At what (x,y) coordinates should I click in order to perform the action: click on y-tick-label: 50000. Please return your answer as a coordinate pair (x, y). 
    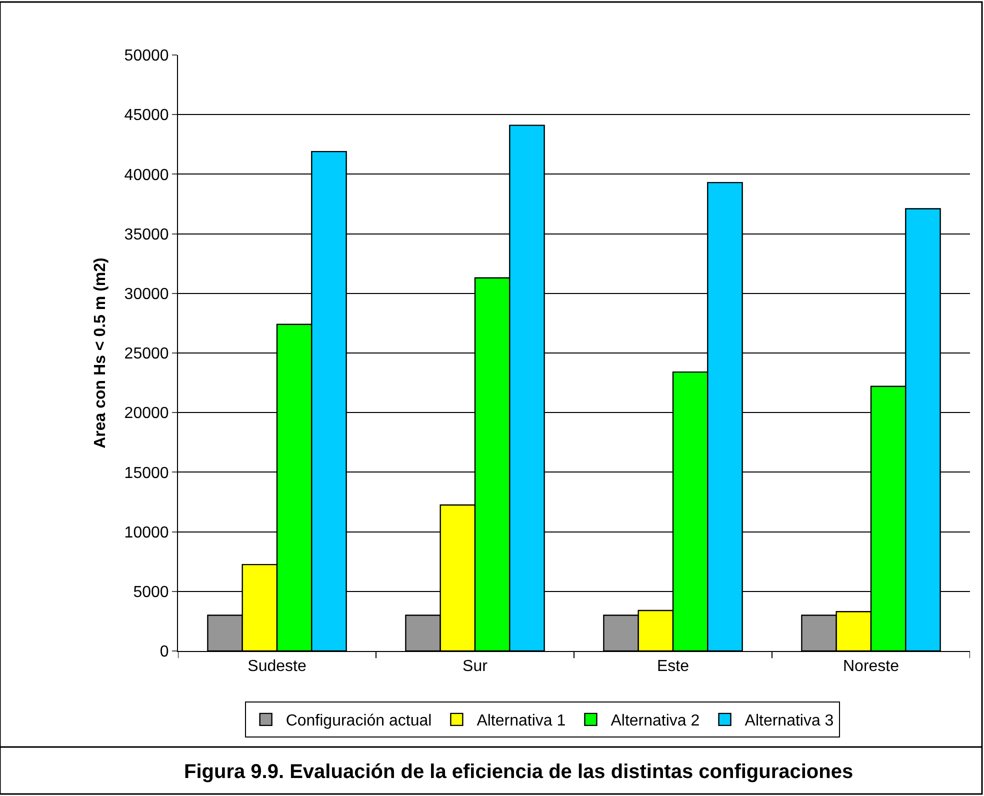
    Looking at the image, I should click on (146, 56).